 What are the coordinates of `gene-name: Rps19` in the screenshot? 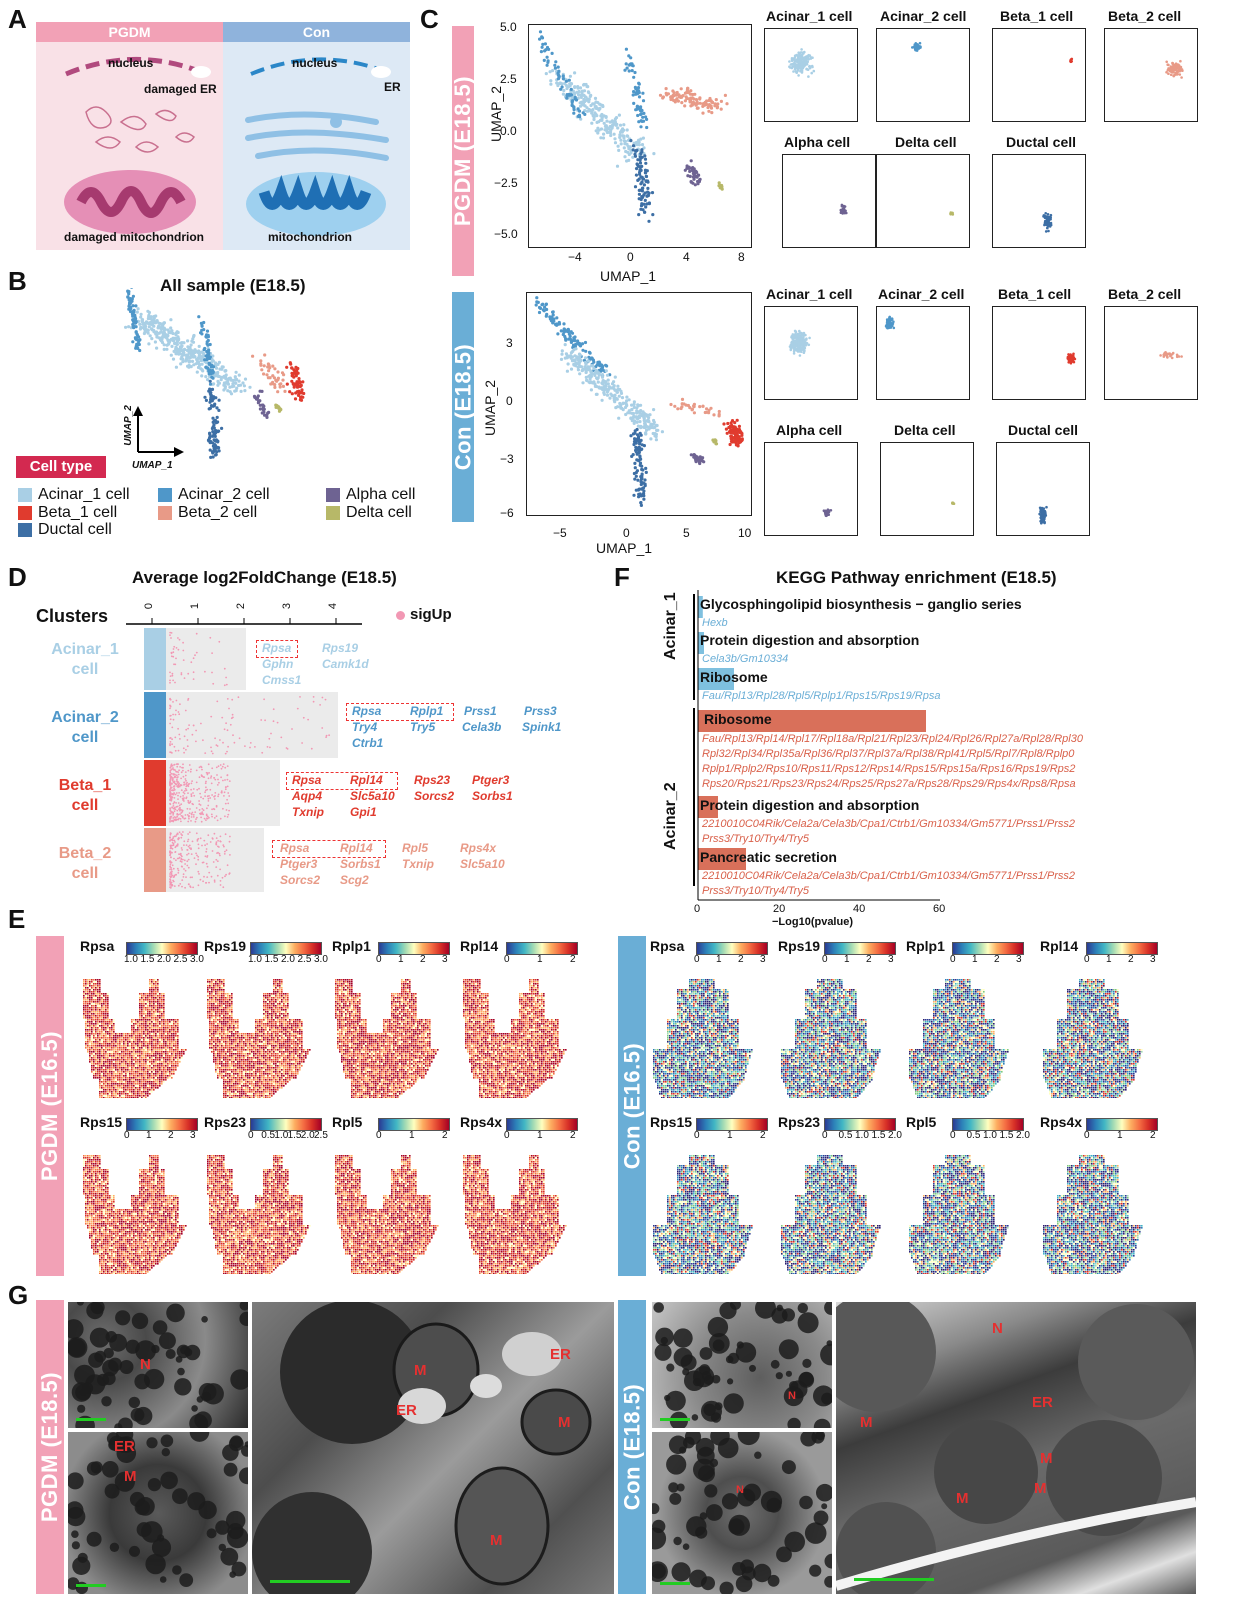 It's located at (225, 946).